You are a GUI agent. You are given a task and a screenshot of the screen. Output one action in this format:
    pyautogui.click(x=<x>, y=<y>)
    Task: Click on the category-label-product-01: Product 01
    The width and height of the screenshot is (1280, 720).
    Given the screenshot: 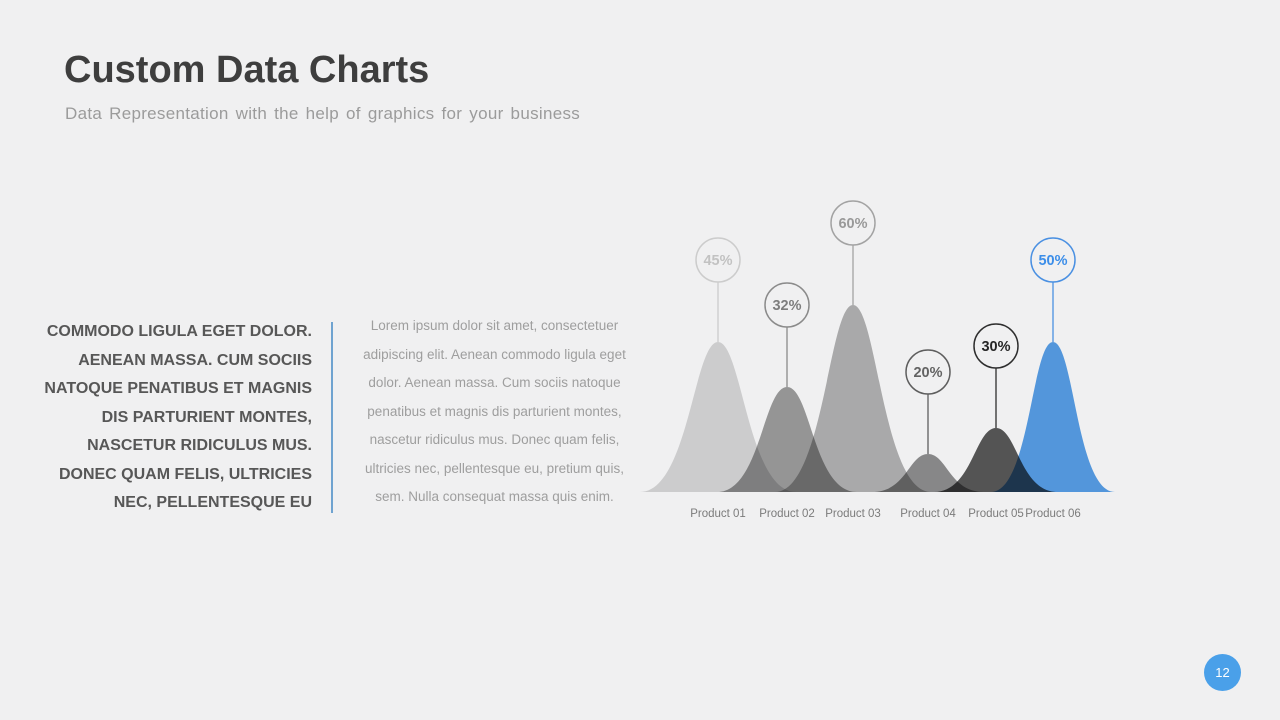 What is the action you would take?
    pyautogui.click(x=718, y=514)
    